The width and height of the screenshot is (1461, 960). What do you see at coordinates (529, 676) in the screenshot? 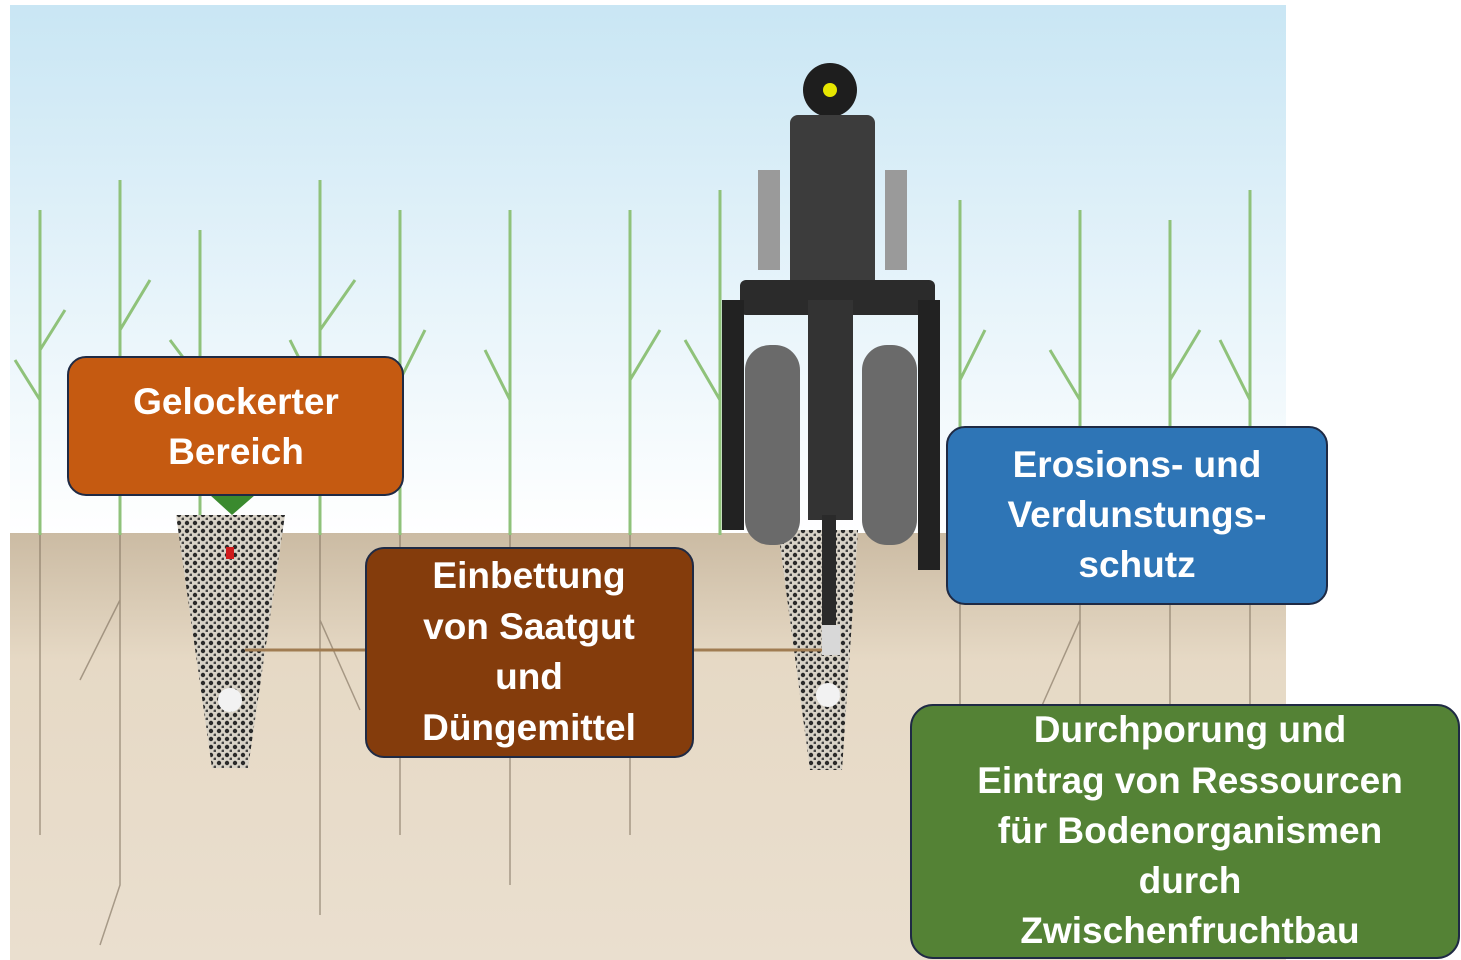
I see `label-text: und` at bounding box center [529, 676].